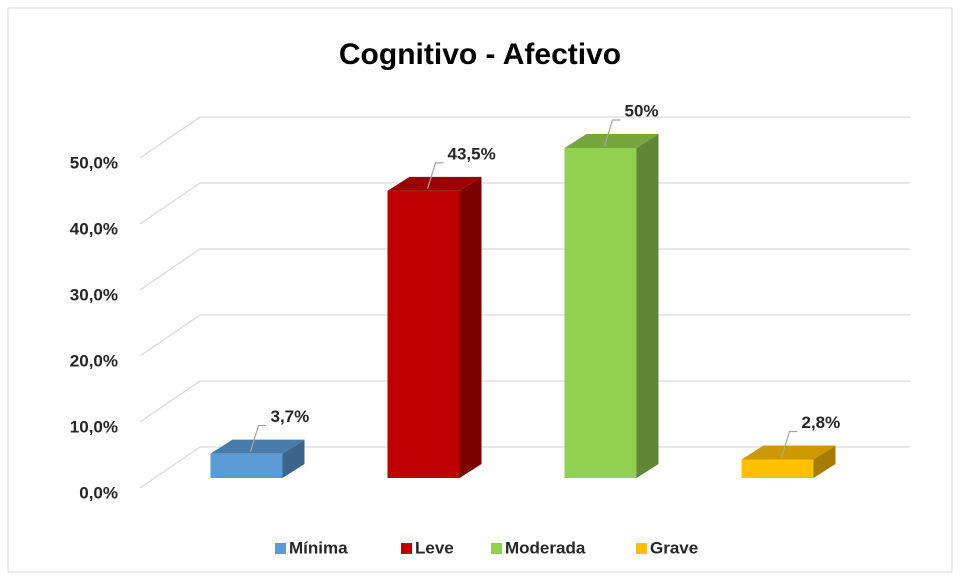 This screenshot has width=960, height=580. I want to click on chart-title: Cognitivo - Afectivo, so click(480, 54).